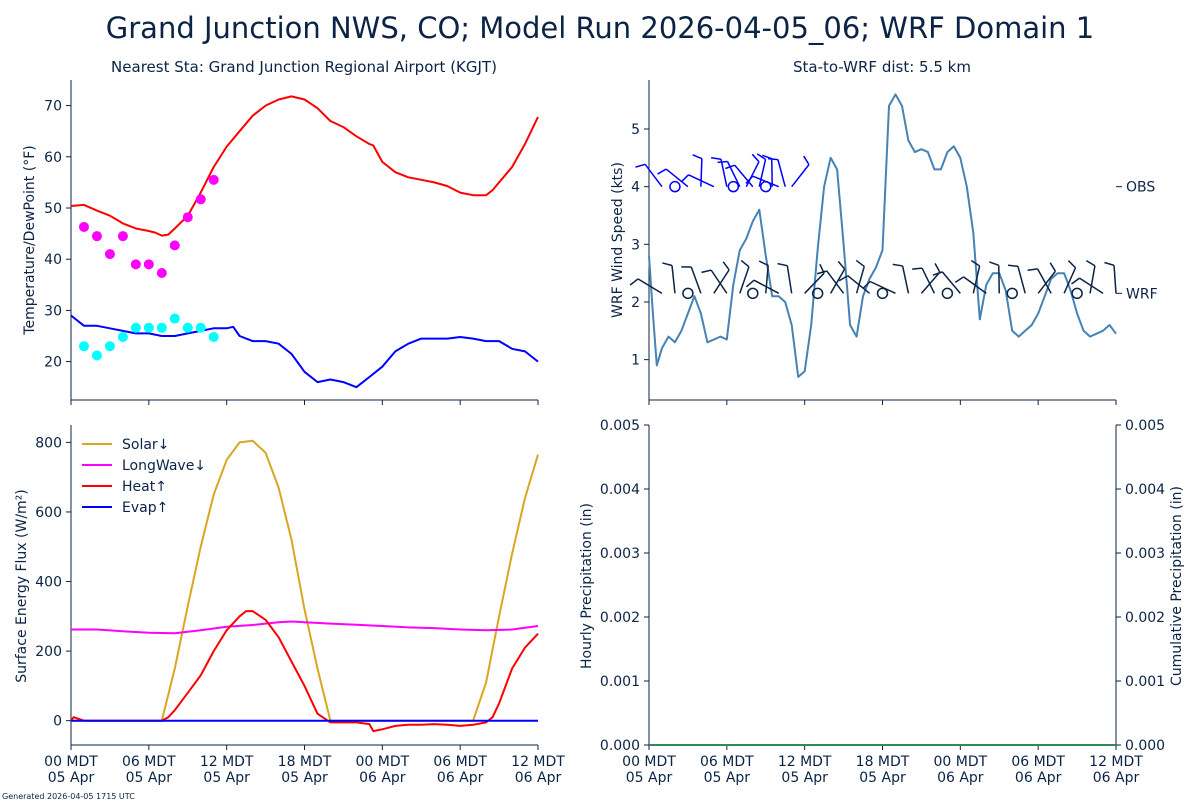 The width and height of the screenshot is (1200, 800). Describe the element at coordinates (727, 762) in the screenshot. I see `precip-x-tick-label: 06 MDT` at that location.